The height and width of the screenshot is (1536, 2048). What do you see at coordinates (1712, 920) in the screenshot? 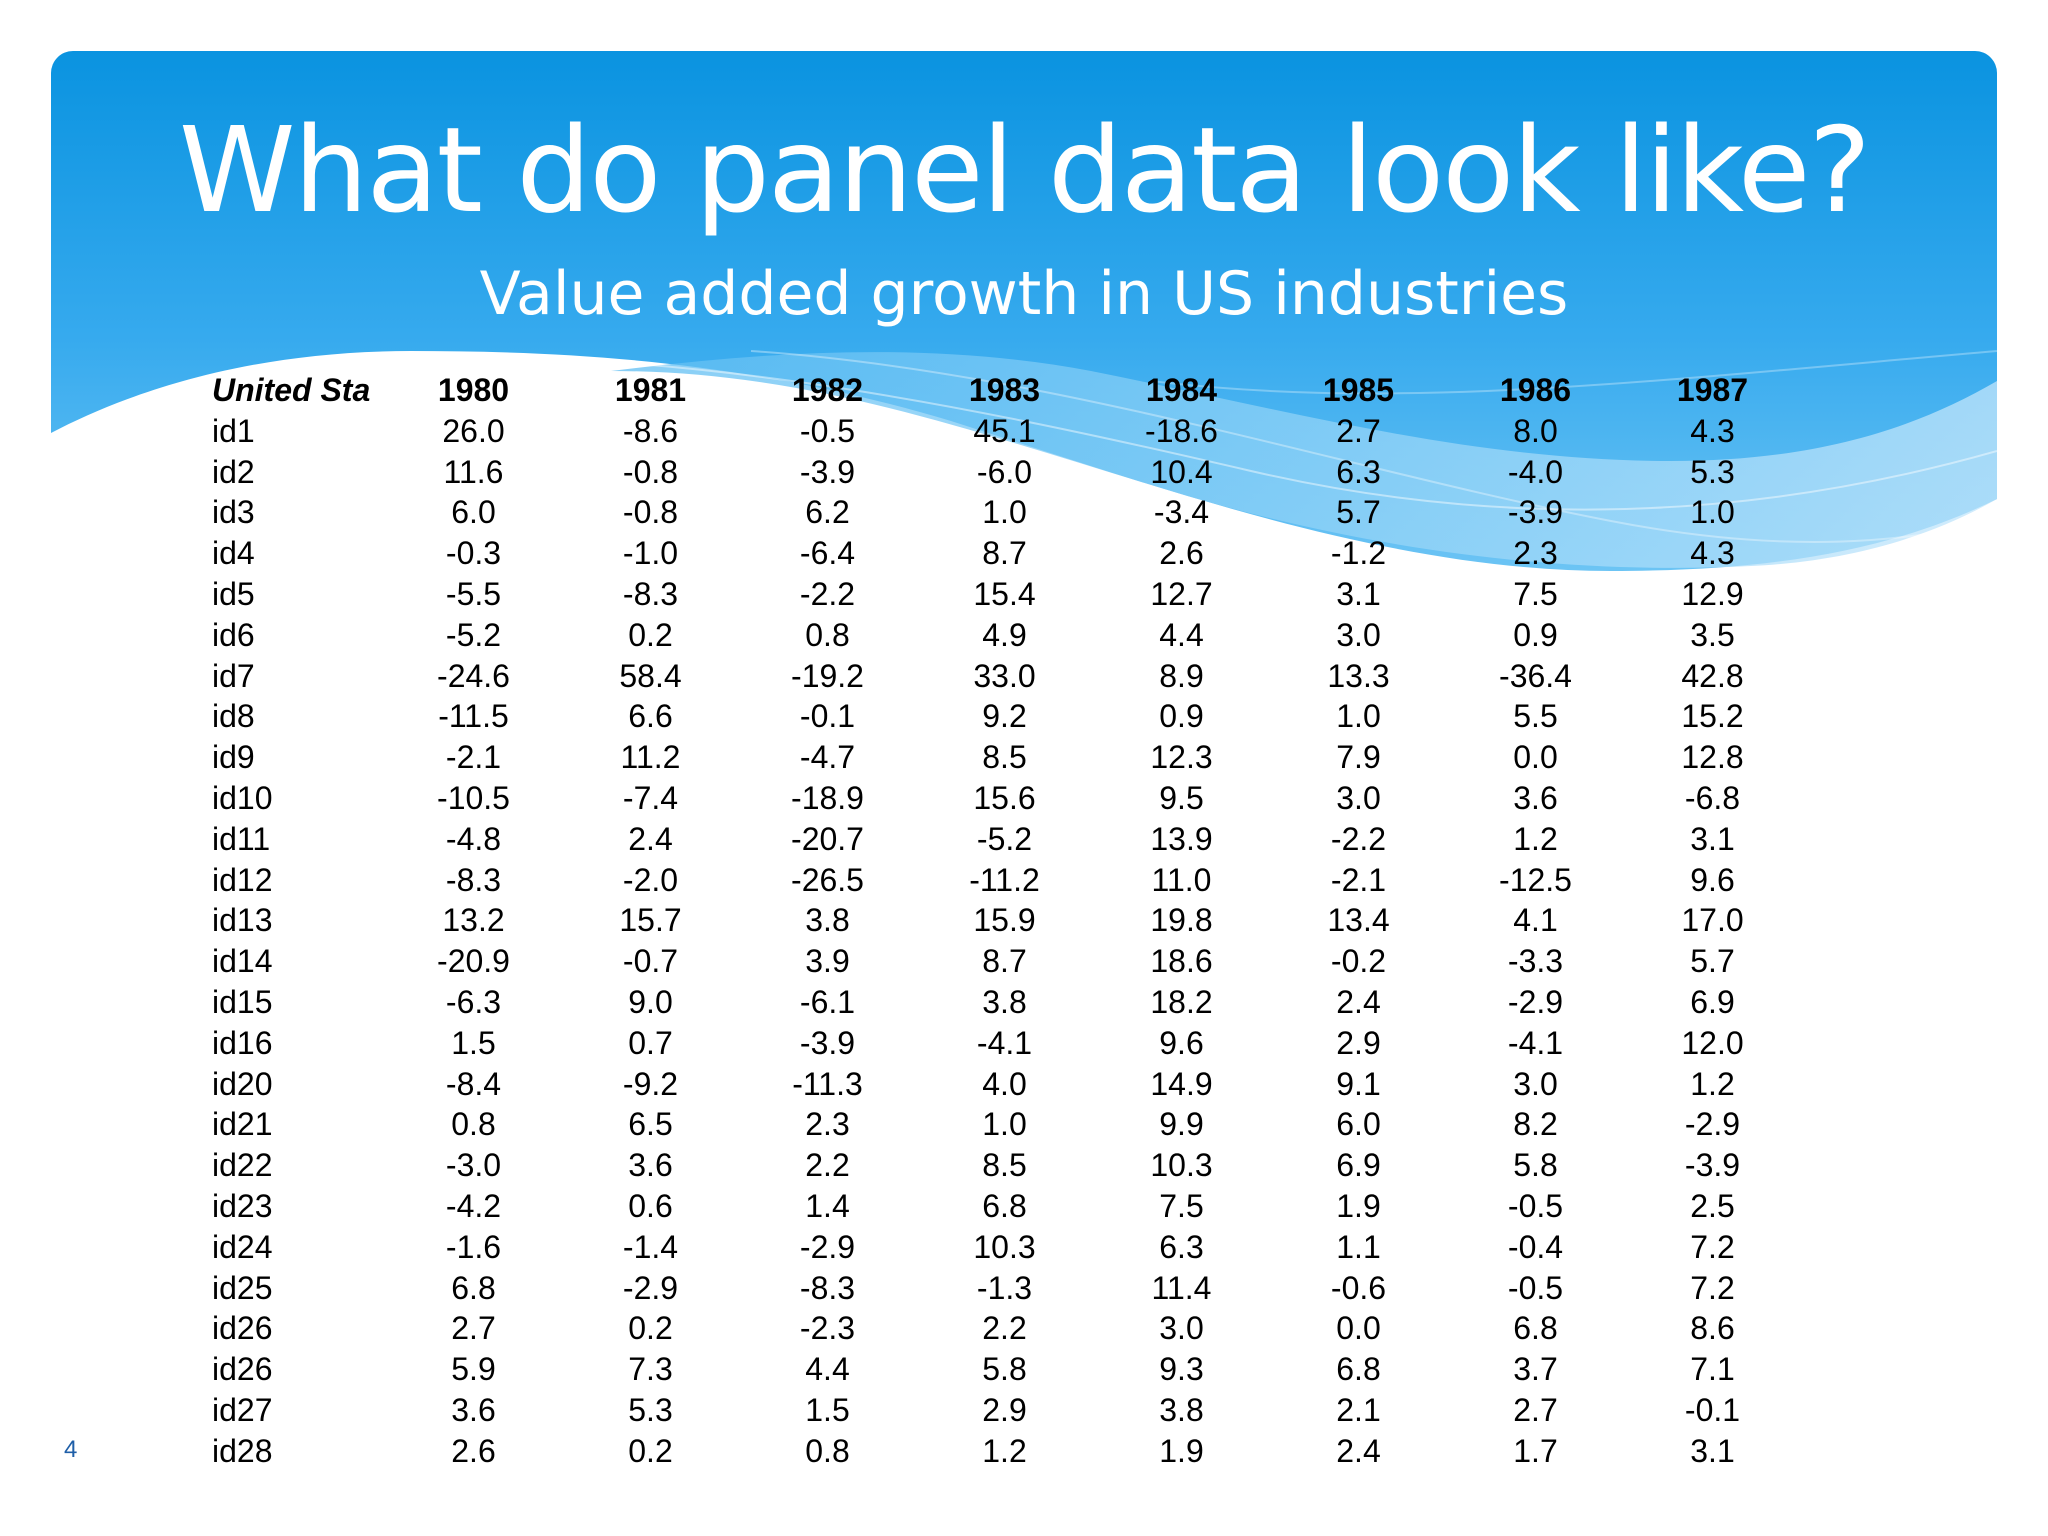
I see `value-cell: 17.0` at bounding box center [1712, 920].